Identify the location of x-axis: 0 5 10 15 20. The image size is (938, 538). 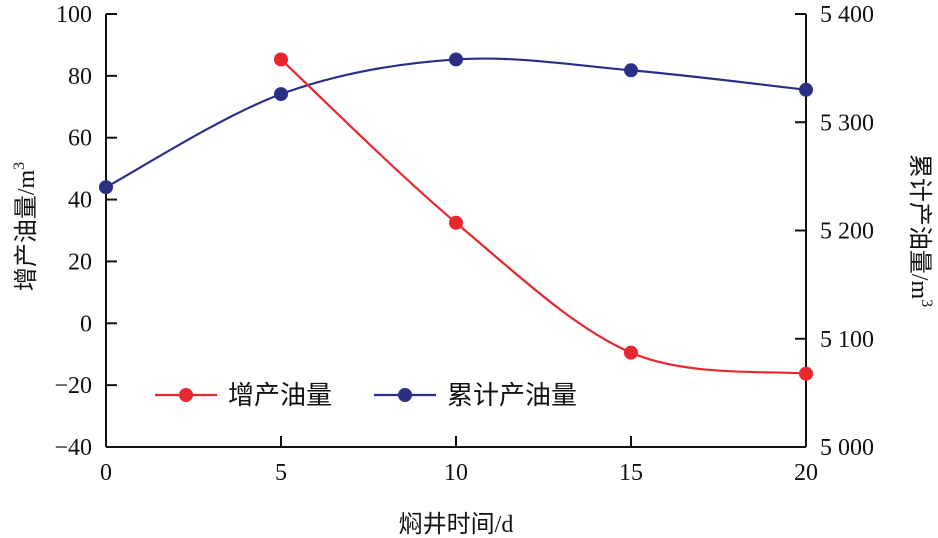
(459, 461).